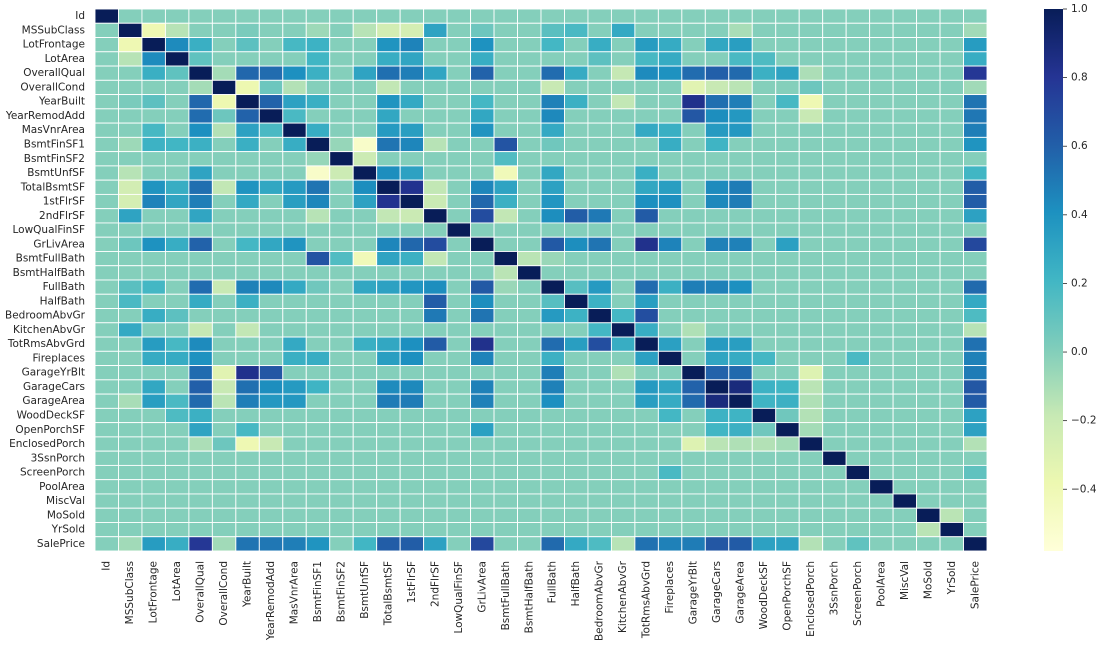 This screenshot has width=1108, height=649. Describe the element at coordinates (153, 102) in the screenshot. I see `heatmap-cell-YearBuilt-LotFrontage` at that location.